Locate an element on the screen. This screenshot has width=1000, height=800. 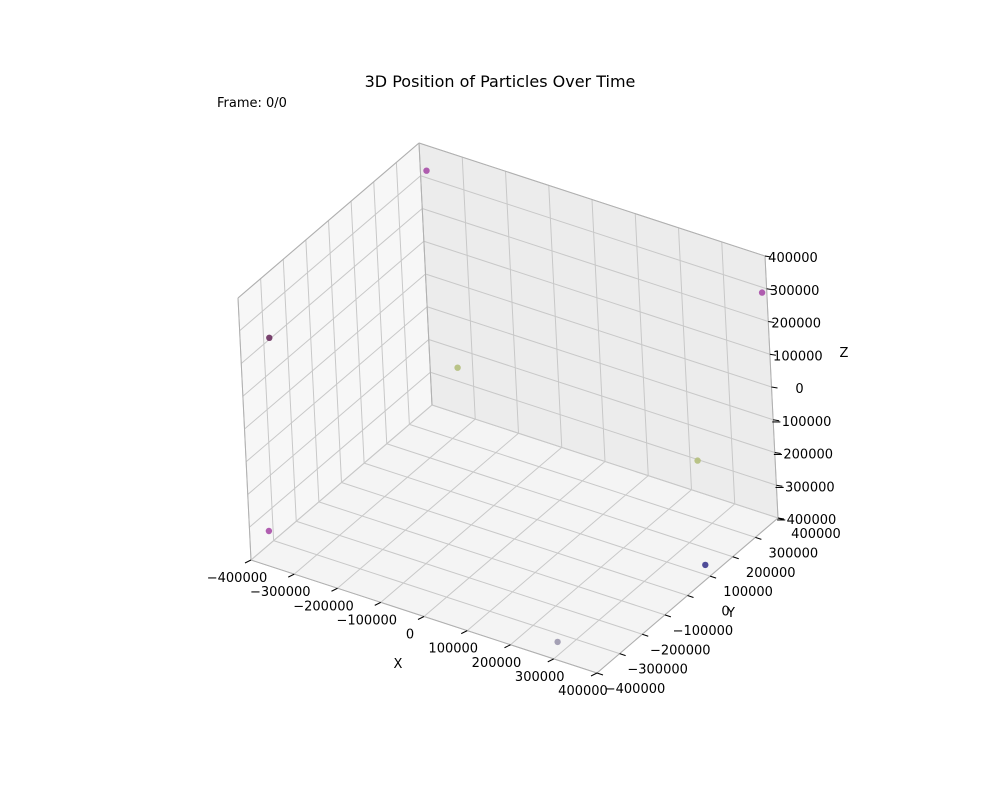
y-axis-label: Y is located at coordinates (730, 613).